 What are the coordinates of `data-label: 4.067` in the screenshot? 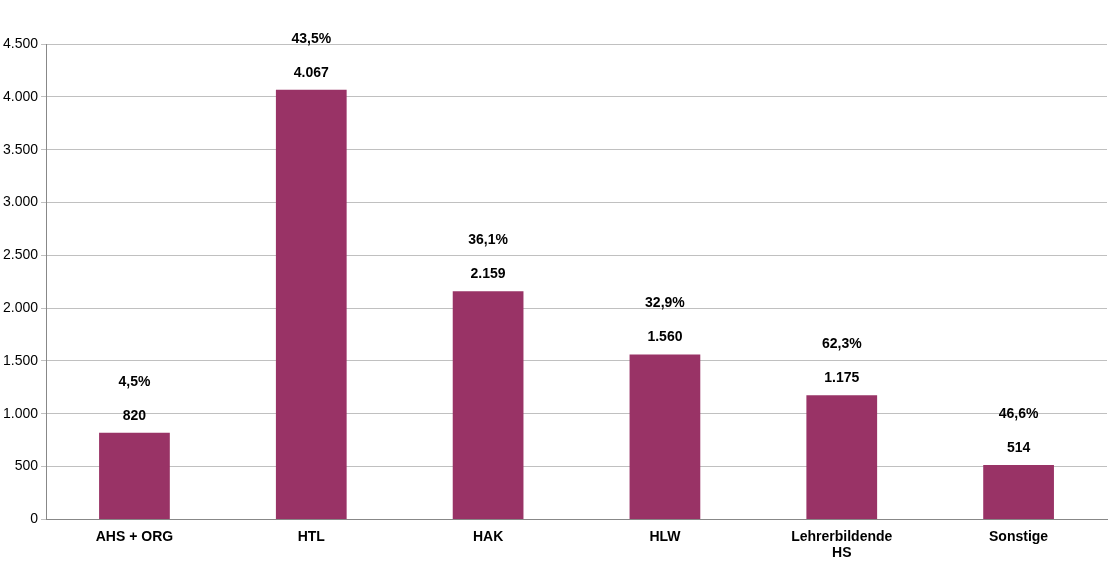 It's located at (311, 71).